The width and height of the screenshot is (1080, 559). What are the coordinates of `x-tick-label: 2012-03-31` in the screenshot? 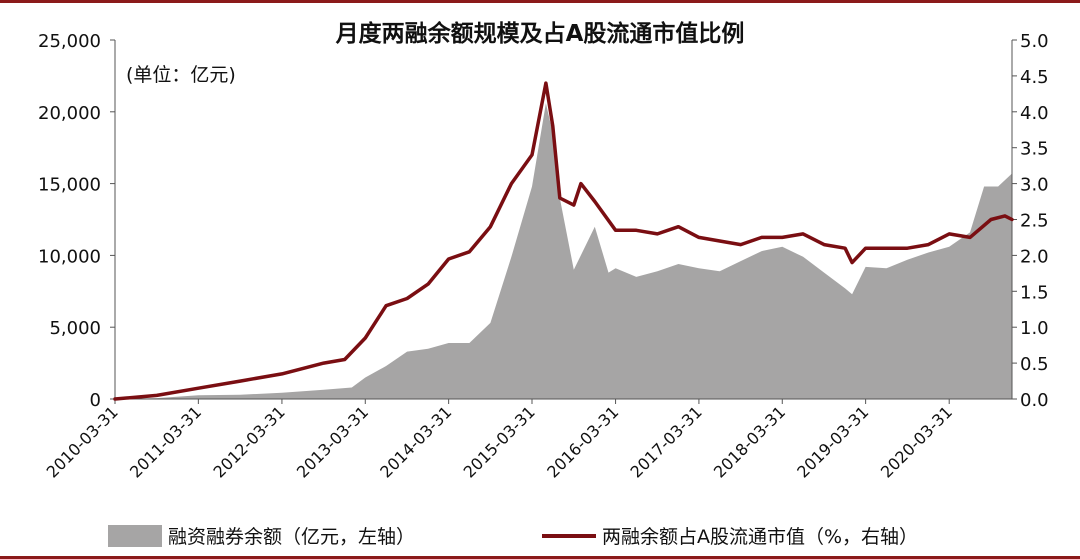 It's located at (249, 441).